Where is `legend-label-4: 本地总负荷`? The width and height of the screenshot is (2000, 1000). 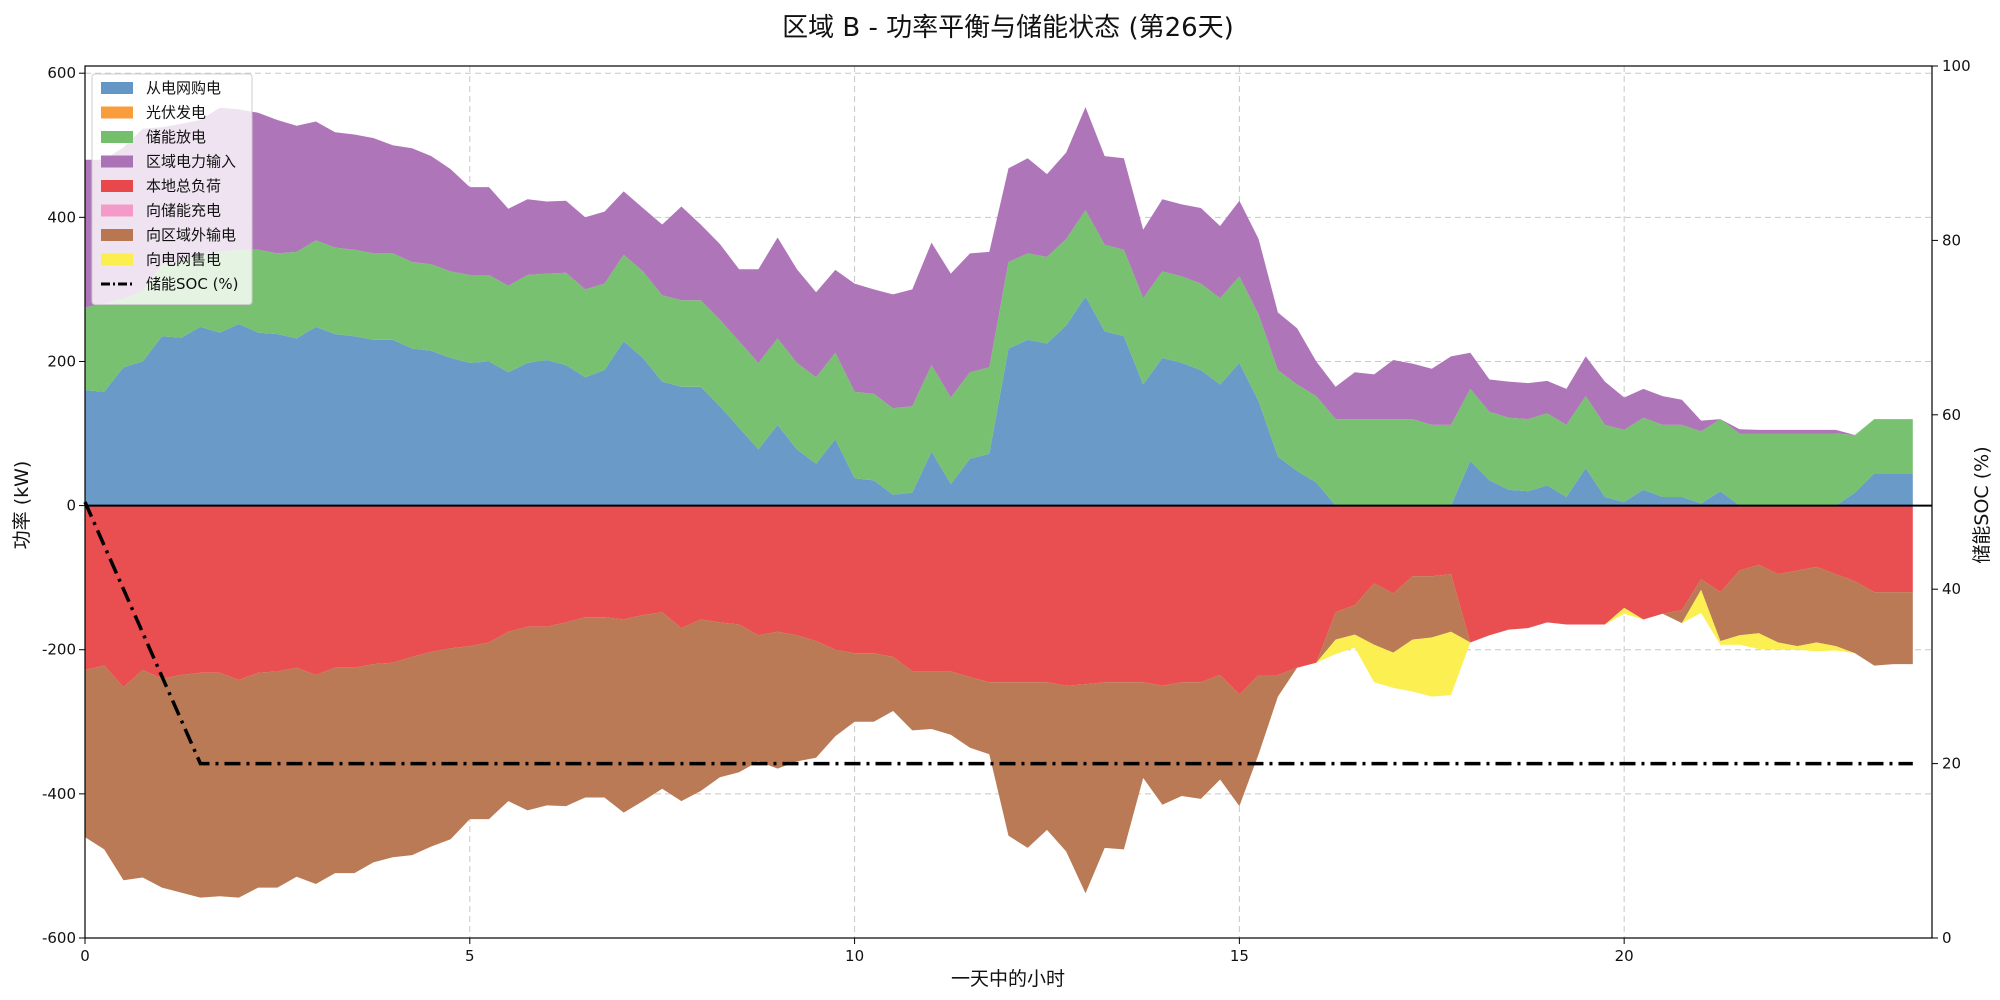
legend-label-4: 本地总负荷 is located at coordinates (183, 186).